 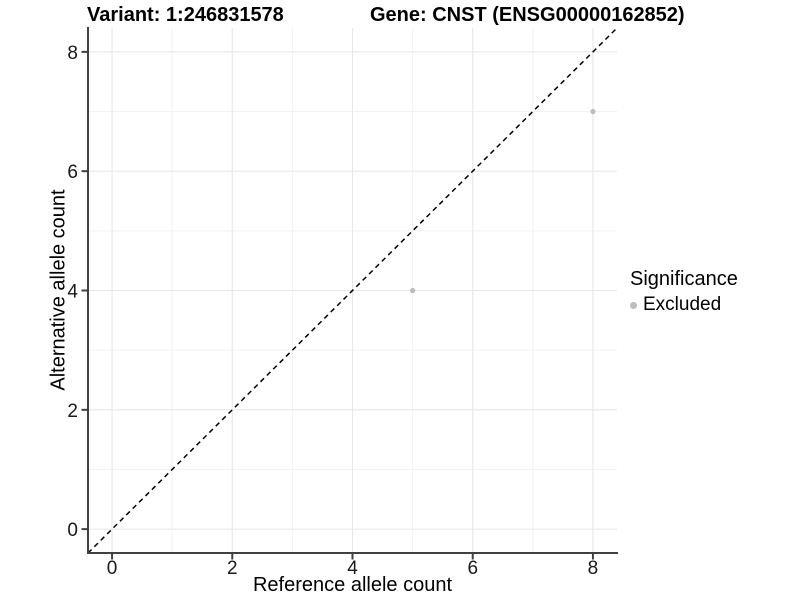 What do you see at coordinates (72, 53) in the screenshot?
I see `y-tick-label: 8` at bounding box center [72, 53].